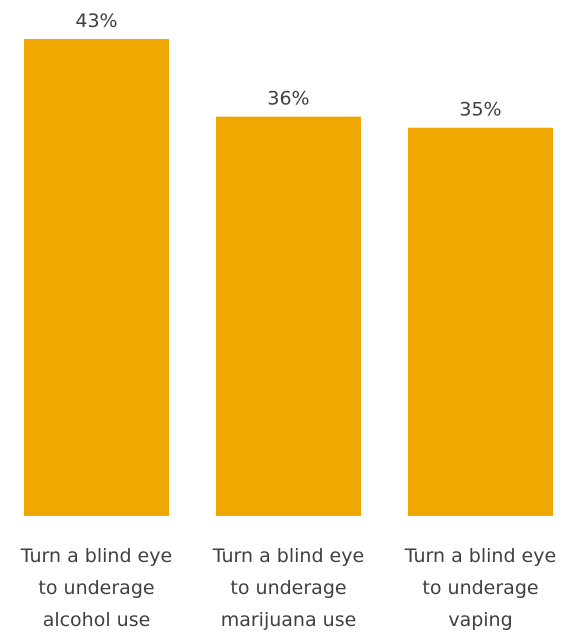 This screenshot has width=568, height=638. What do you see at coordinates (480, 588) in the screenshot?
I see `category-label-3-line-2: to underage` at bounding box center [480, 588].